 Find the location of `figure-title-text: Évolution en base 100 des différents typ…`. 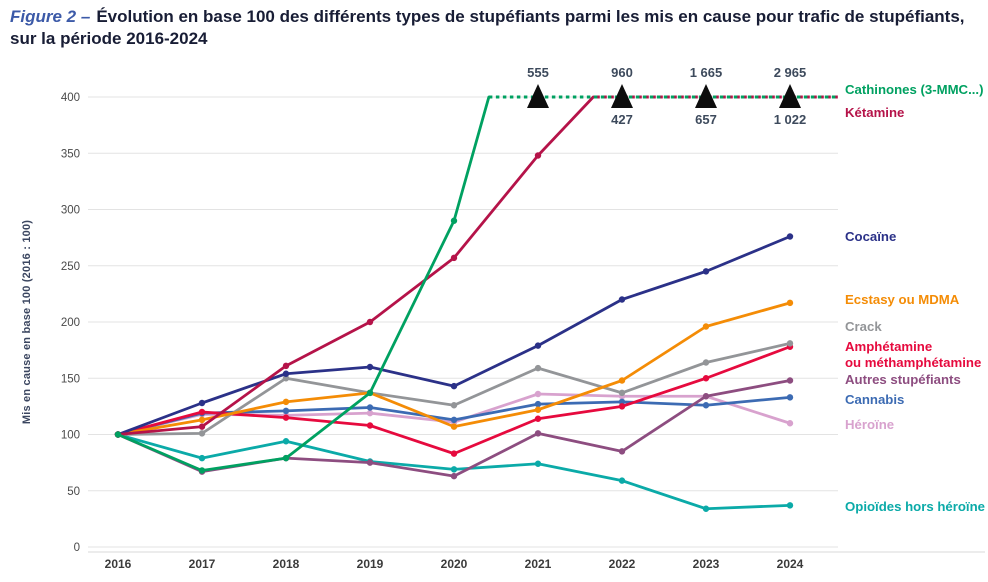

figure-title-text: Évolution en base 100 des différents typ… is located at coordinates (487, 27).